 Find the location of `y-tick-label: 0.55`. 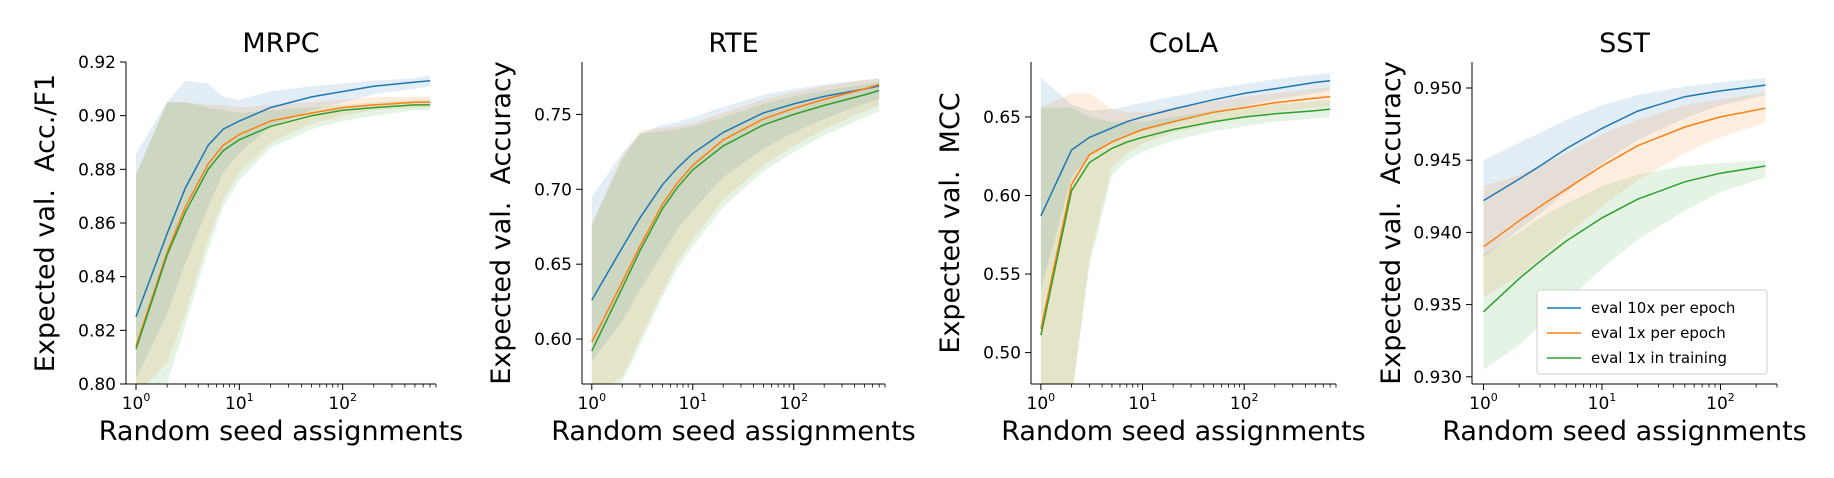

y-tick-label: 0.55 is located at coordinates (1002, 275).